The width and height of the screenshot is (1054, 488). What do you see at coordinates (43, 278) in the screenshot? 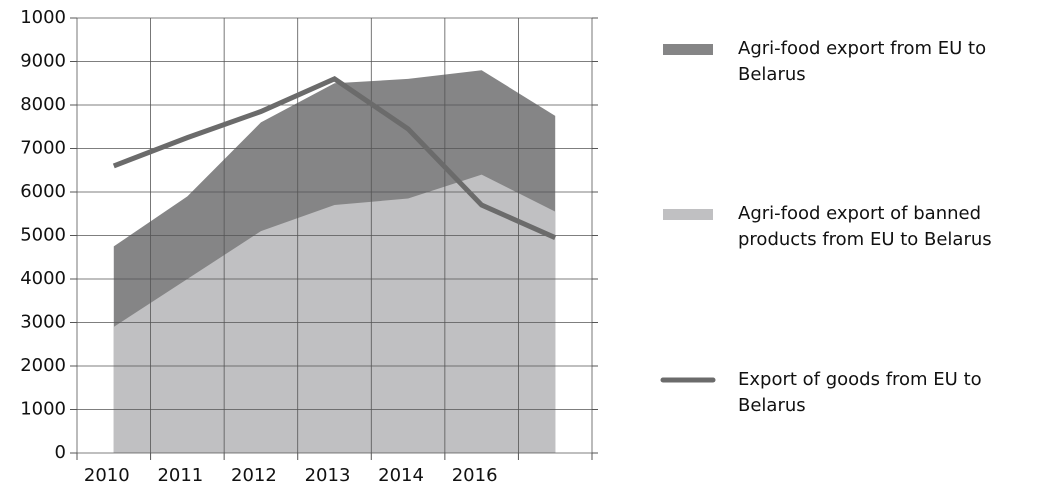
I see `y-tick-label: 4000` at bounding box center [43, 278].